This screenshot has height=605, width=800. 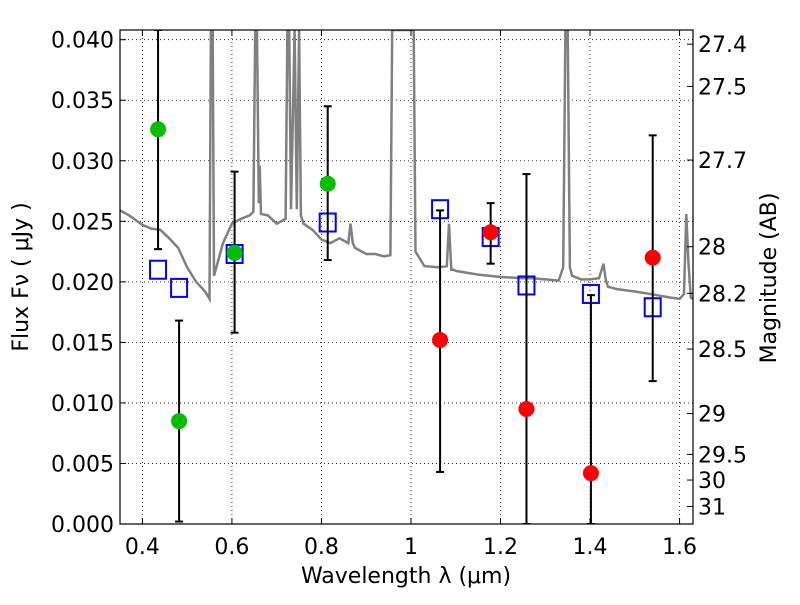 I want to click on x-tick-label: 1.2, so click(x=500, y=547).